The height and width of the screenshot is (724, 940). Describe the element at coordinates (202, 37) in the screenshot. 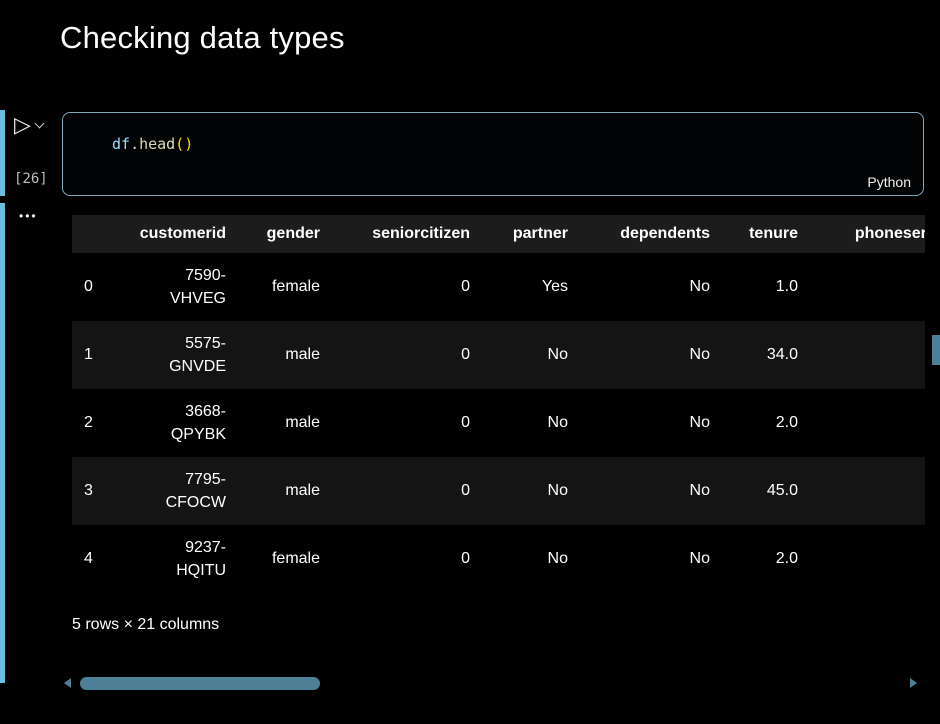

I see `page-title: Checking data types` at that location.